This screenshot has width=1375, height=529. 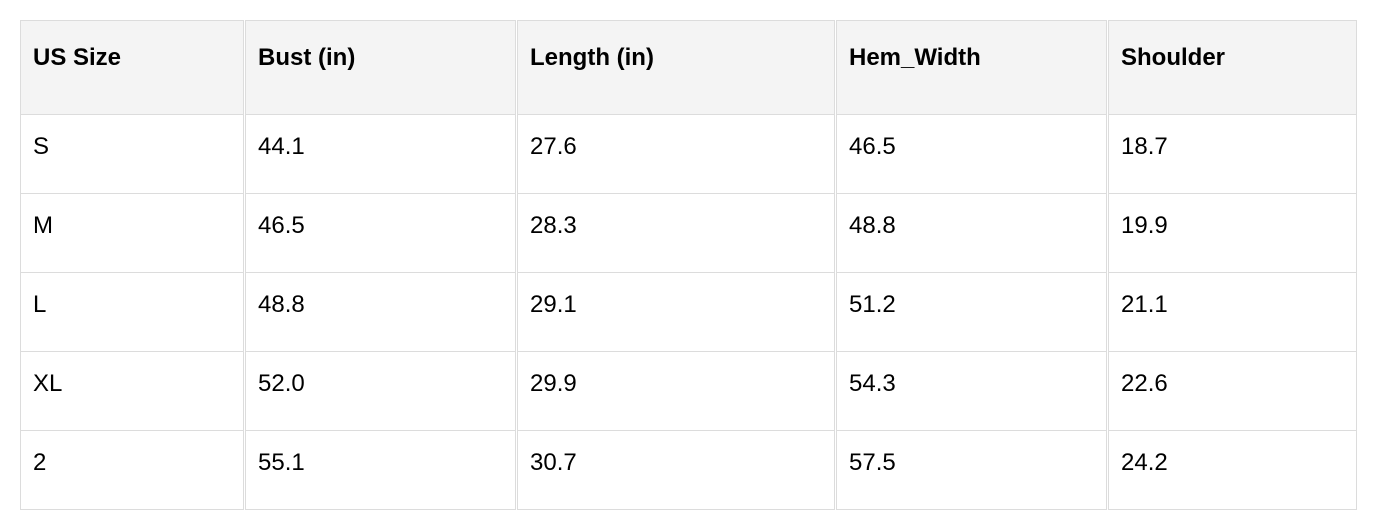 I want to click on table-cell: M, so click(x=132, y=233).